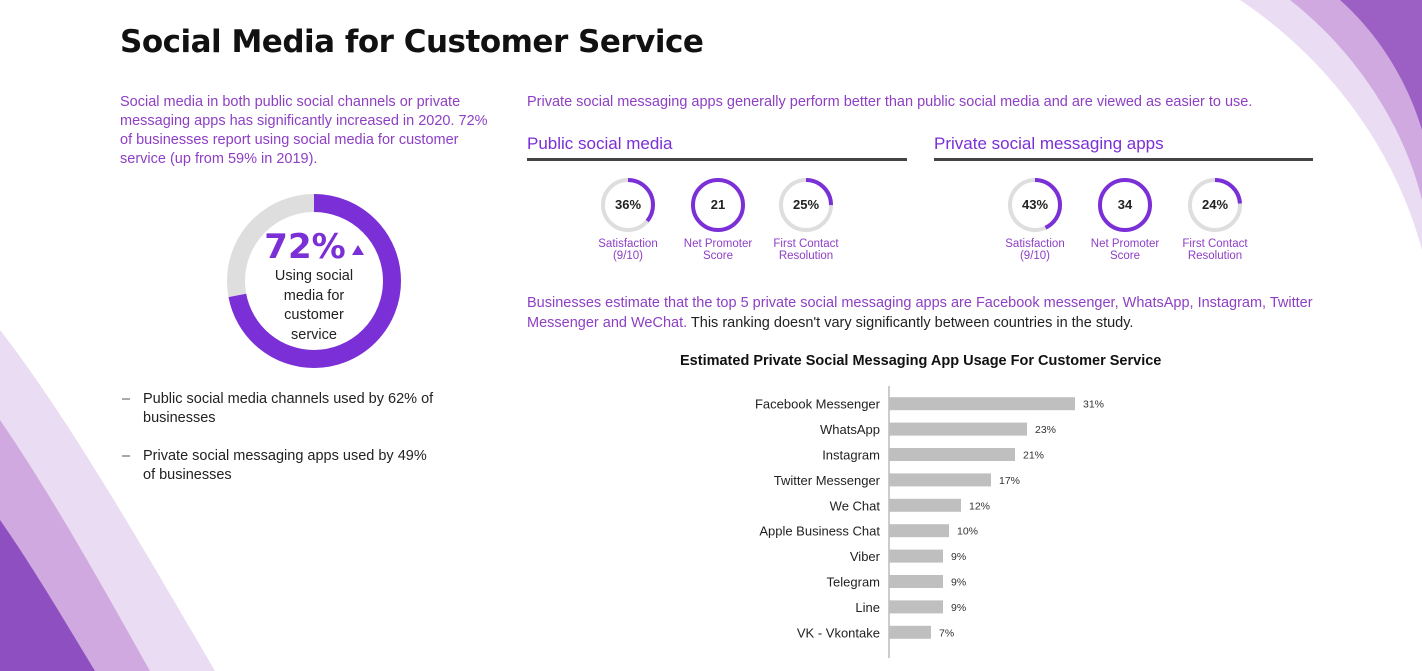  I want to click on category-label: Line, so click(867, 607).